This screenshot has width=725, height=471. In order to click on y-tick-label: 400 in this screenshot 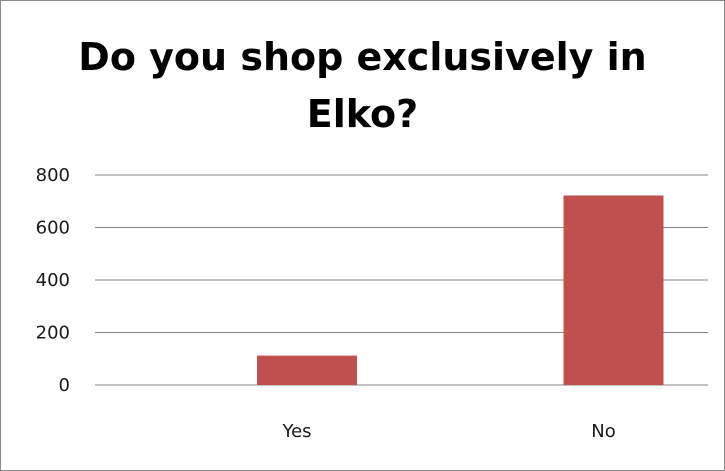, I will do `click(53, 280)`.